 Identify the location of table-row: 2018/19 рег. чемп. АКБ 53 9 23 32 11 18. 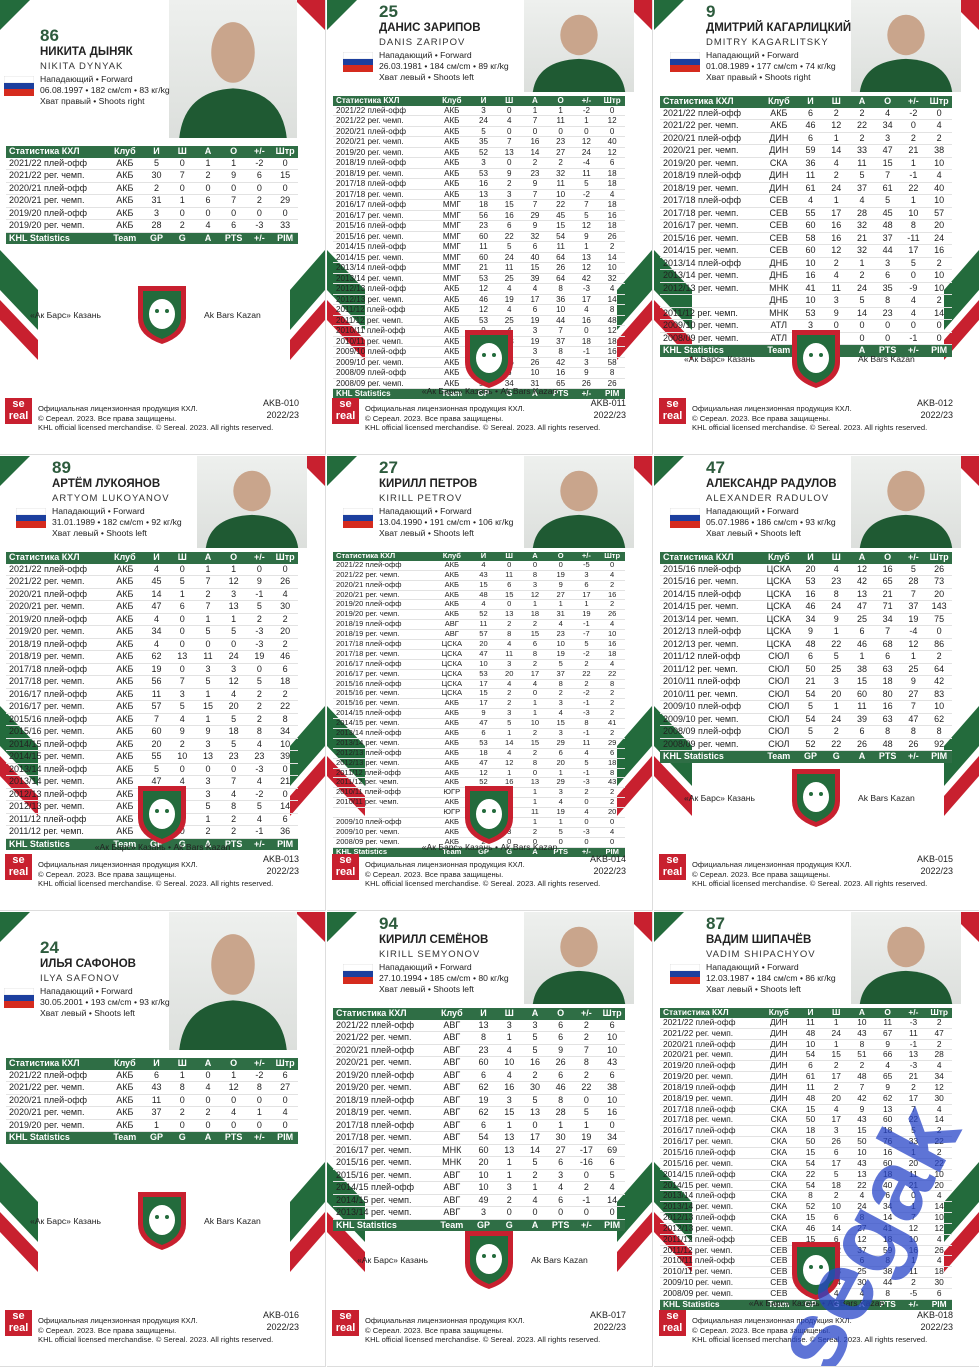
(479, 174).